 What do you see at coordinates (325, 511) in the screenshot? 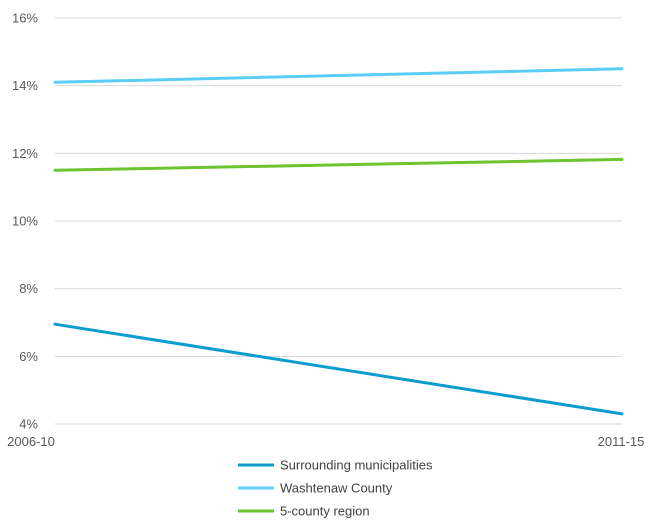
I see `legend-label: 5-county region` at bounding box center [325, 511].